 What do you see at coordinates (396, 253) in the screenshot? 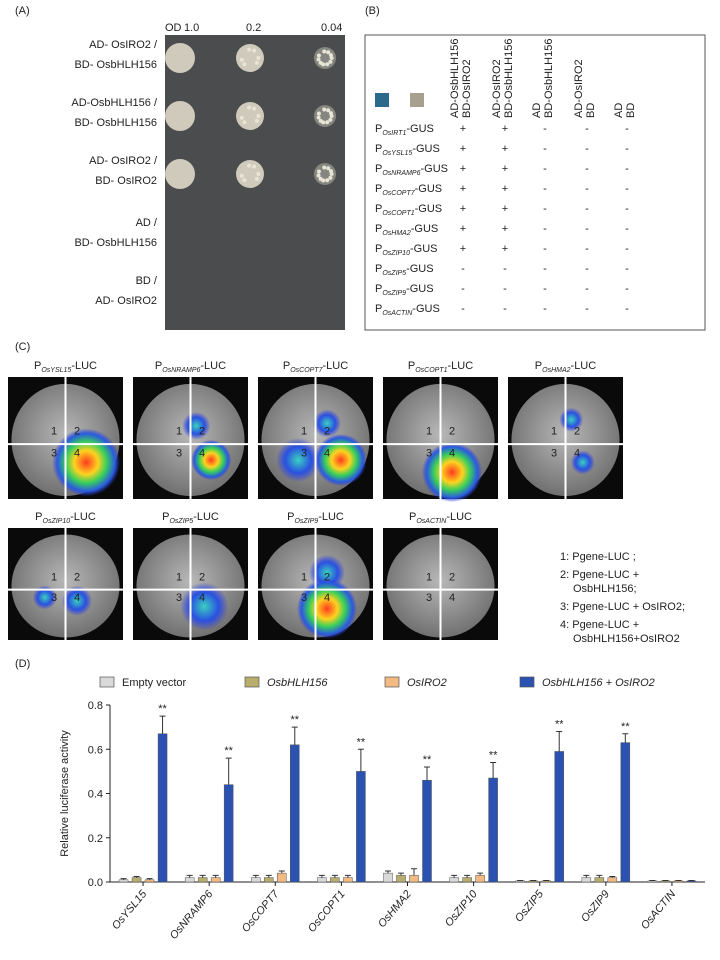
I see `gene: OsZIP10` at bounding box center [396, 253].